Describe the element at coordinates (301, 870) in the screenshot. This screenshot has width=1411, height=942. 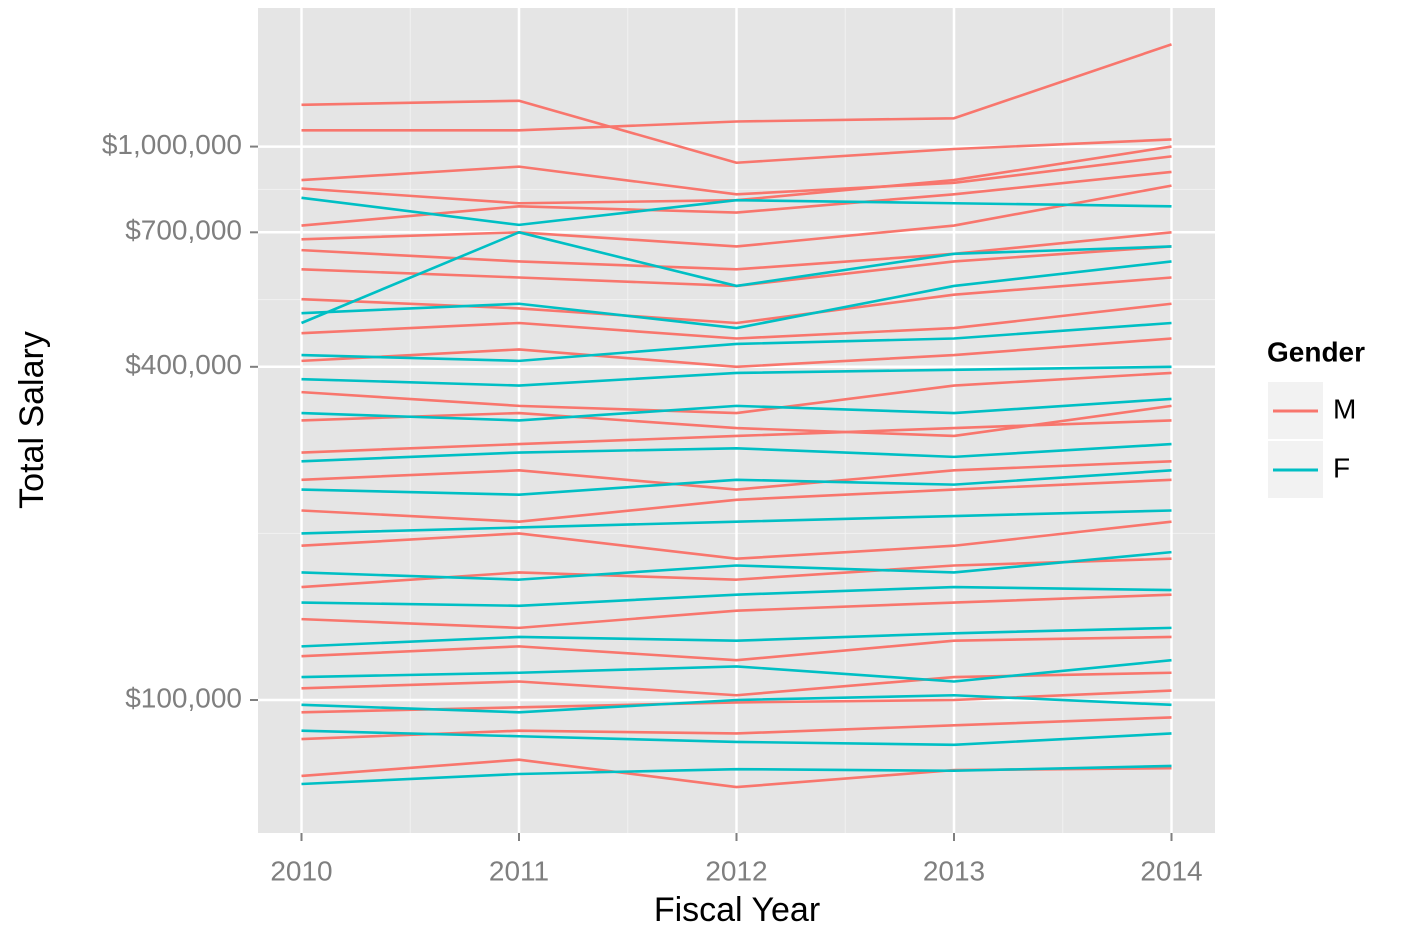
I see `x-tick-label: 2010` at that location.